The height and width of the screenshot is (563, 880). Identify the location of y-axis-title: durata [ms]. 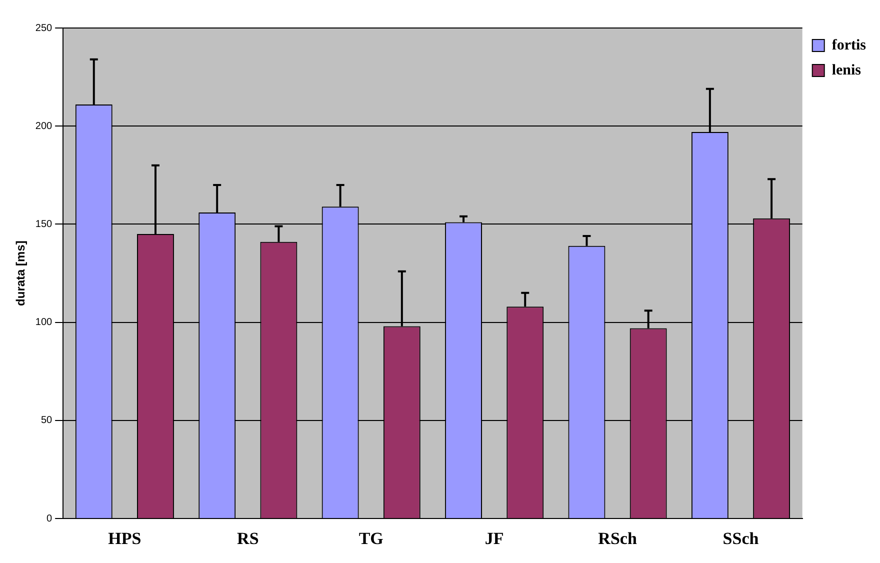
(21, 273).